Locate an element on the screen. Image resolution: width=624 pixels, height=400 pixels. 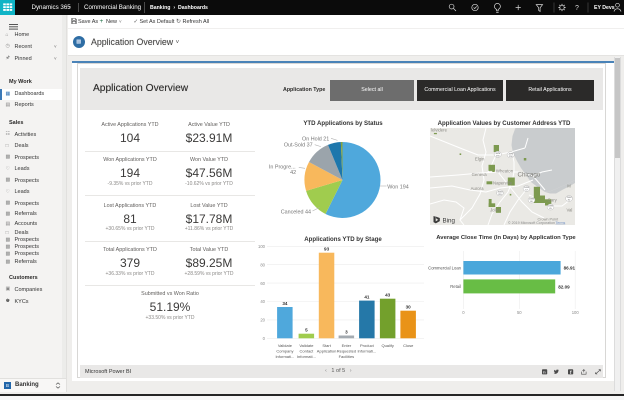
svg-text: © 2019 Microsoft Corporation is located at coordinates (531, 223).